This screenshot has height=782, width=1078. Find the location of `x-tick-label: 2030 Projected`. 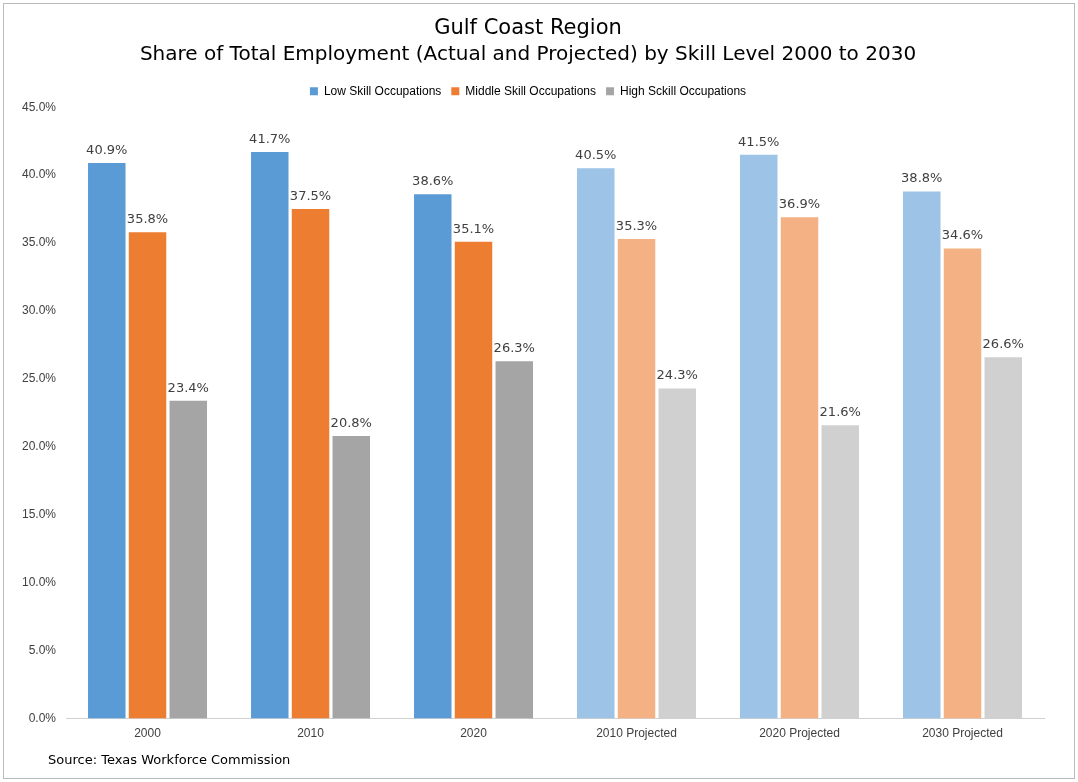

x-tick-label: 2030 Projected is located at coordinates (962, 733).